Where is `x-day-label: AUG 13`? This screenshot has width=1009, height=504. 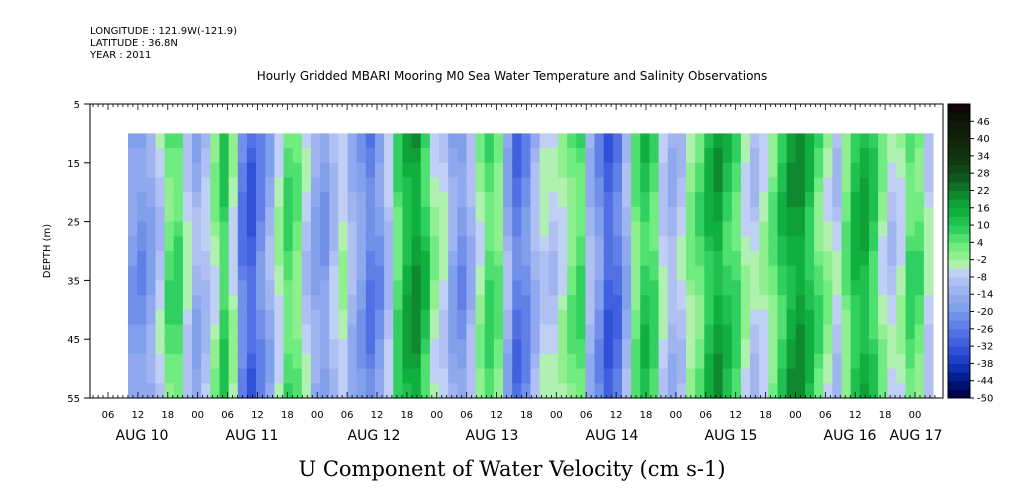 x-day-label: AUG 13 is located at coordinates (492, 436).